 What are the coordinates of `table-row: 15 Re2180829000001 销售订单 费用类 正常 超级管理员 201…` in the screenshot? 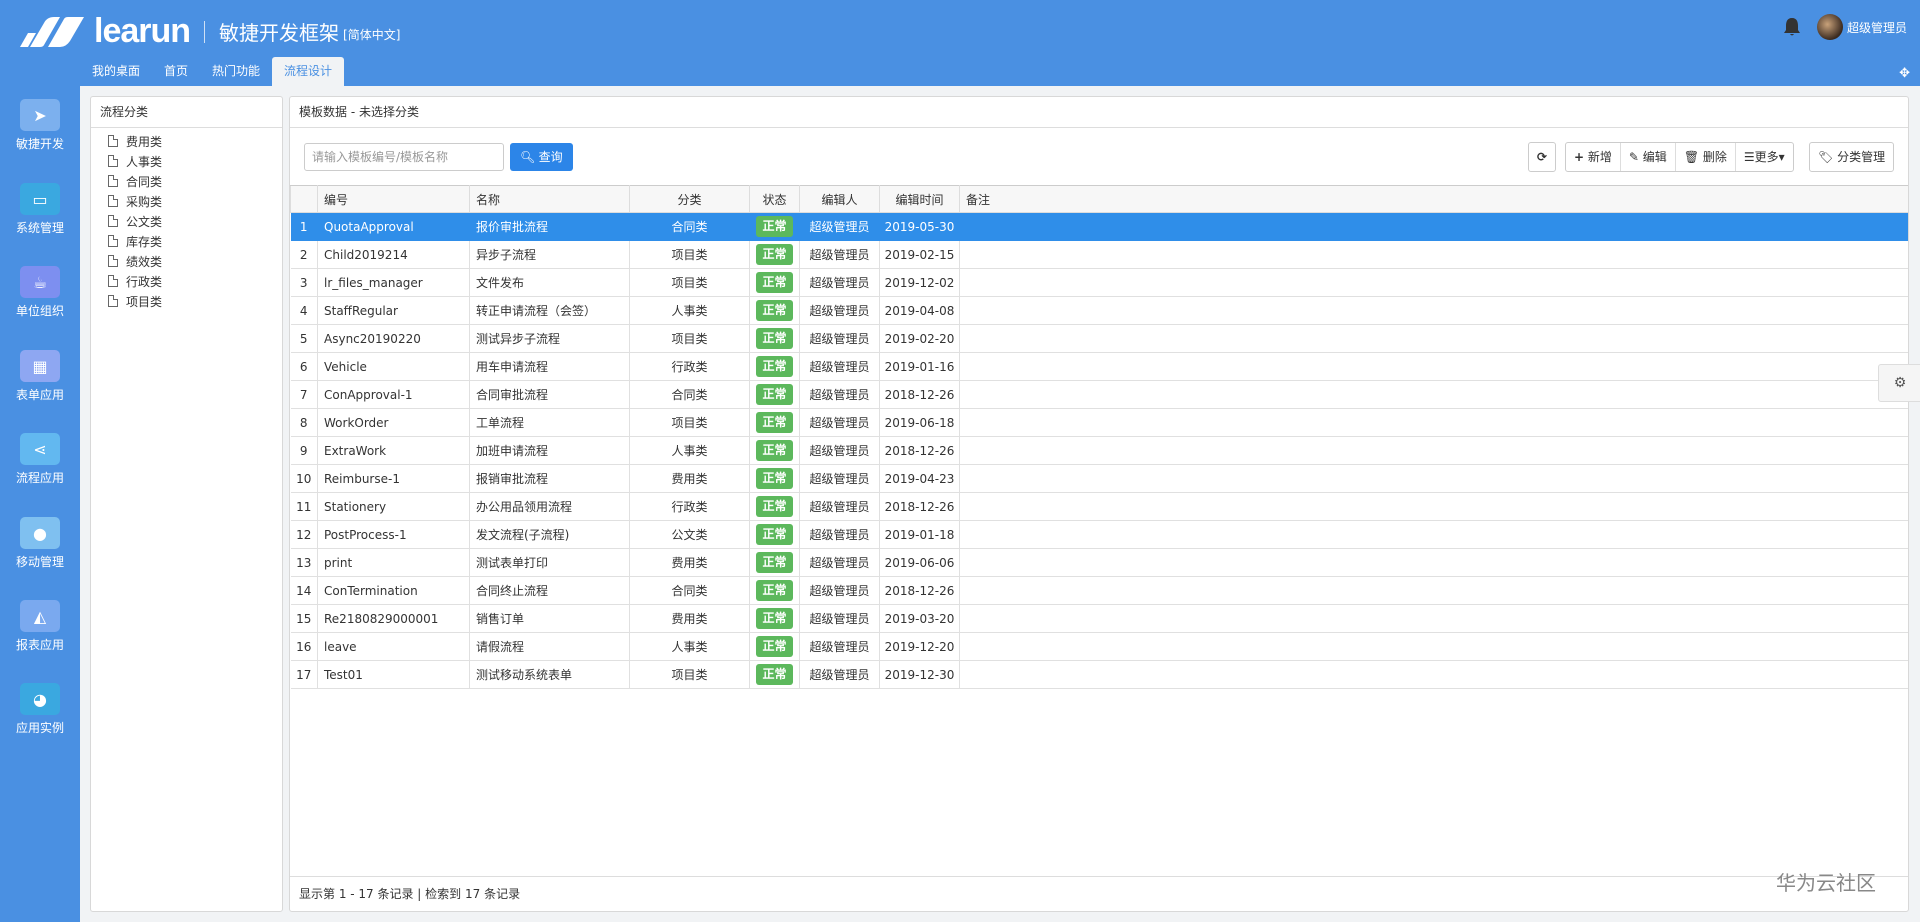 It's located at (1099, 618).